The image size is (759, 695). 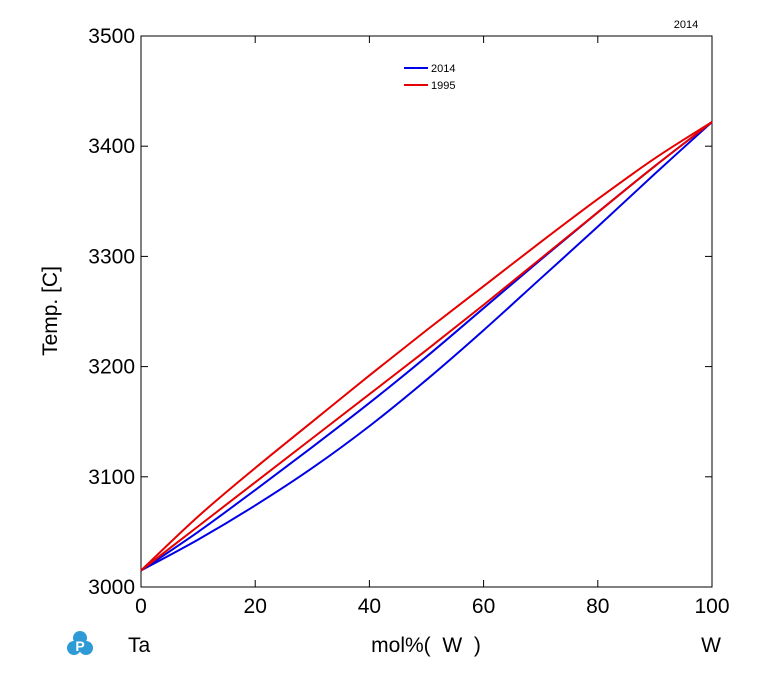 What do you see at coordinates (139, 645) in the screenshot?
I see `left-element-label: Ta` at bounding box center [139, 645].